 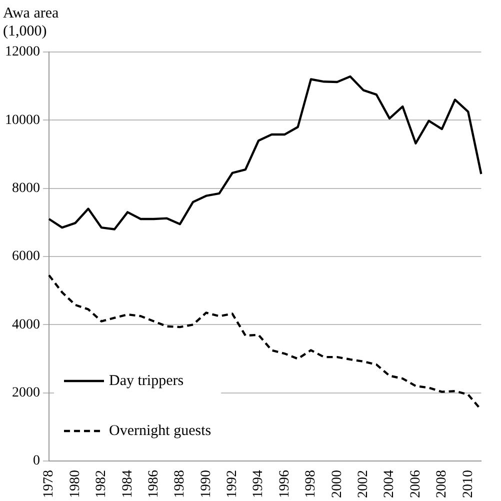 I want to click on y-tick-label: 6000, so click(x=26, y=256).